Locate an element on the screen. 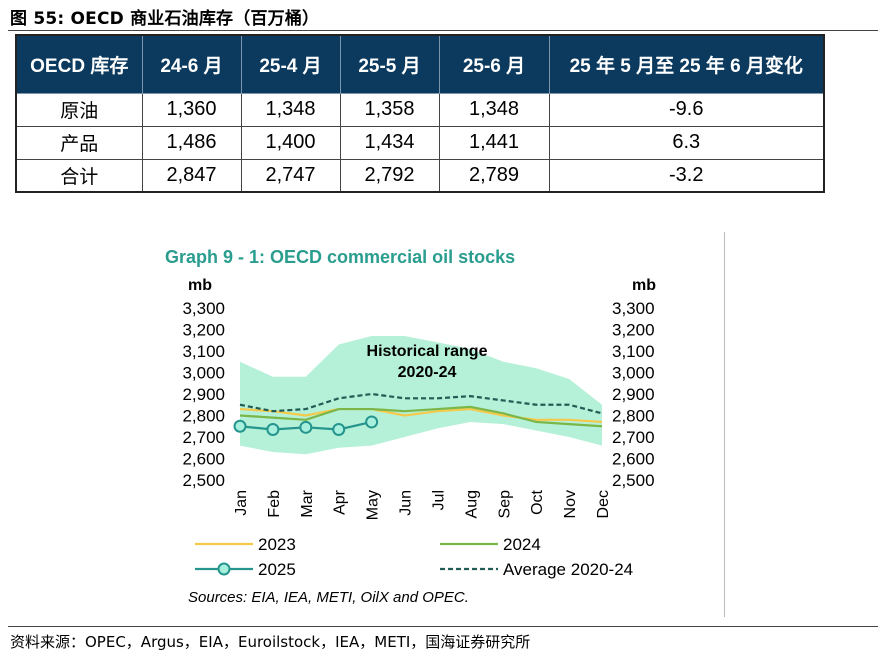 The image size is (886, 661). legend-label: 2024 is located at coordinates (522, 544).